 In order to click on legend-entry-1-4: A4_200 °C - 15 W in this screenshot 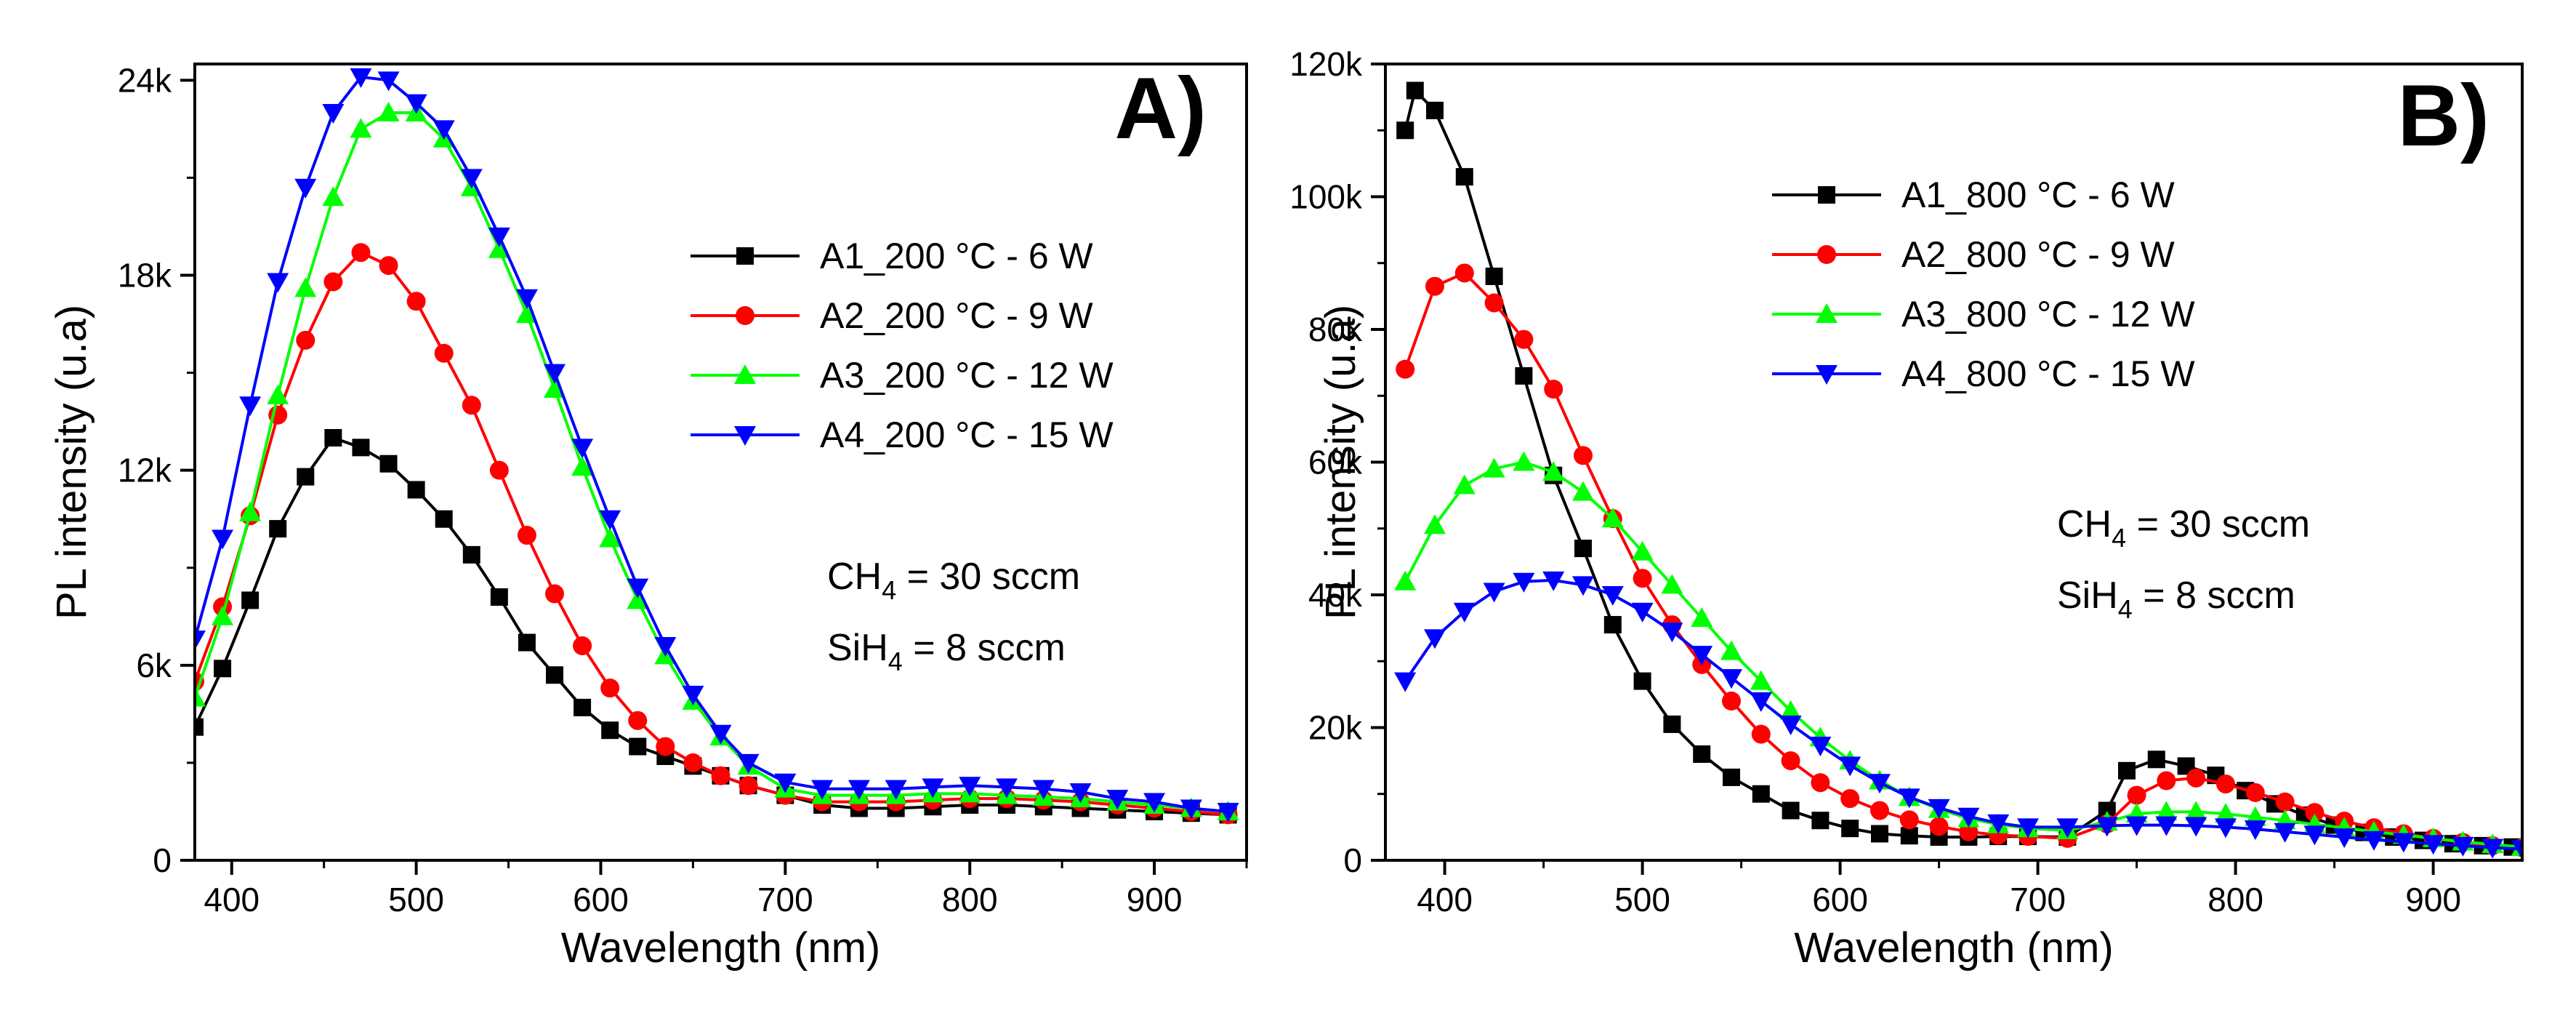, I will do `click(967, 435)`.